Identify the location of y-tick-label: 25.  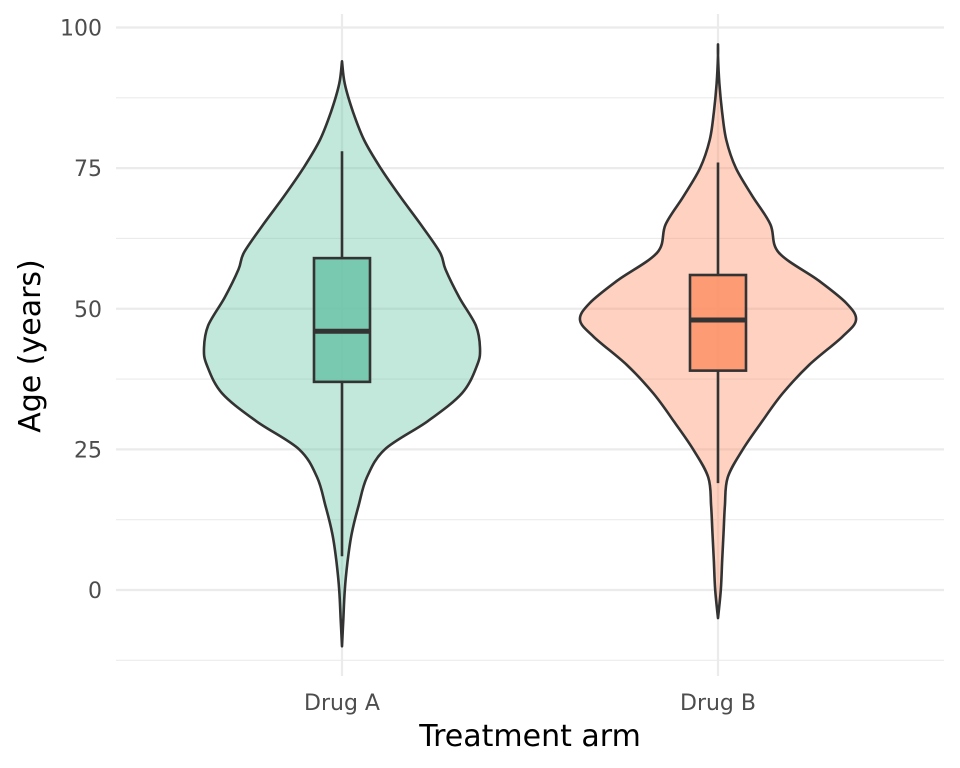
(88, 450).